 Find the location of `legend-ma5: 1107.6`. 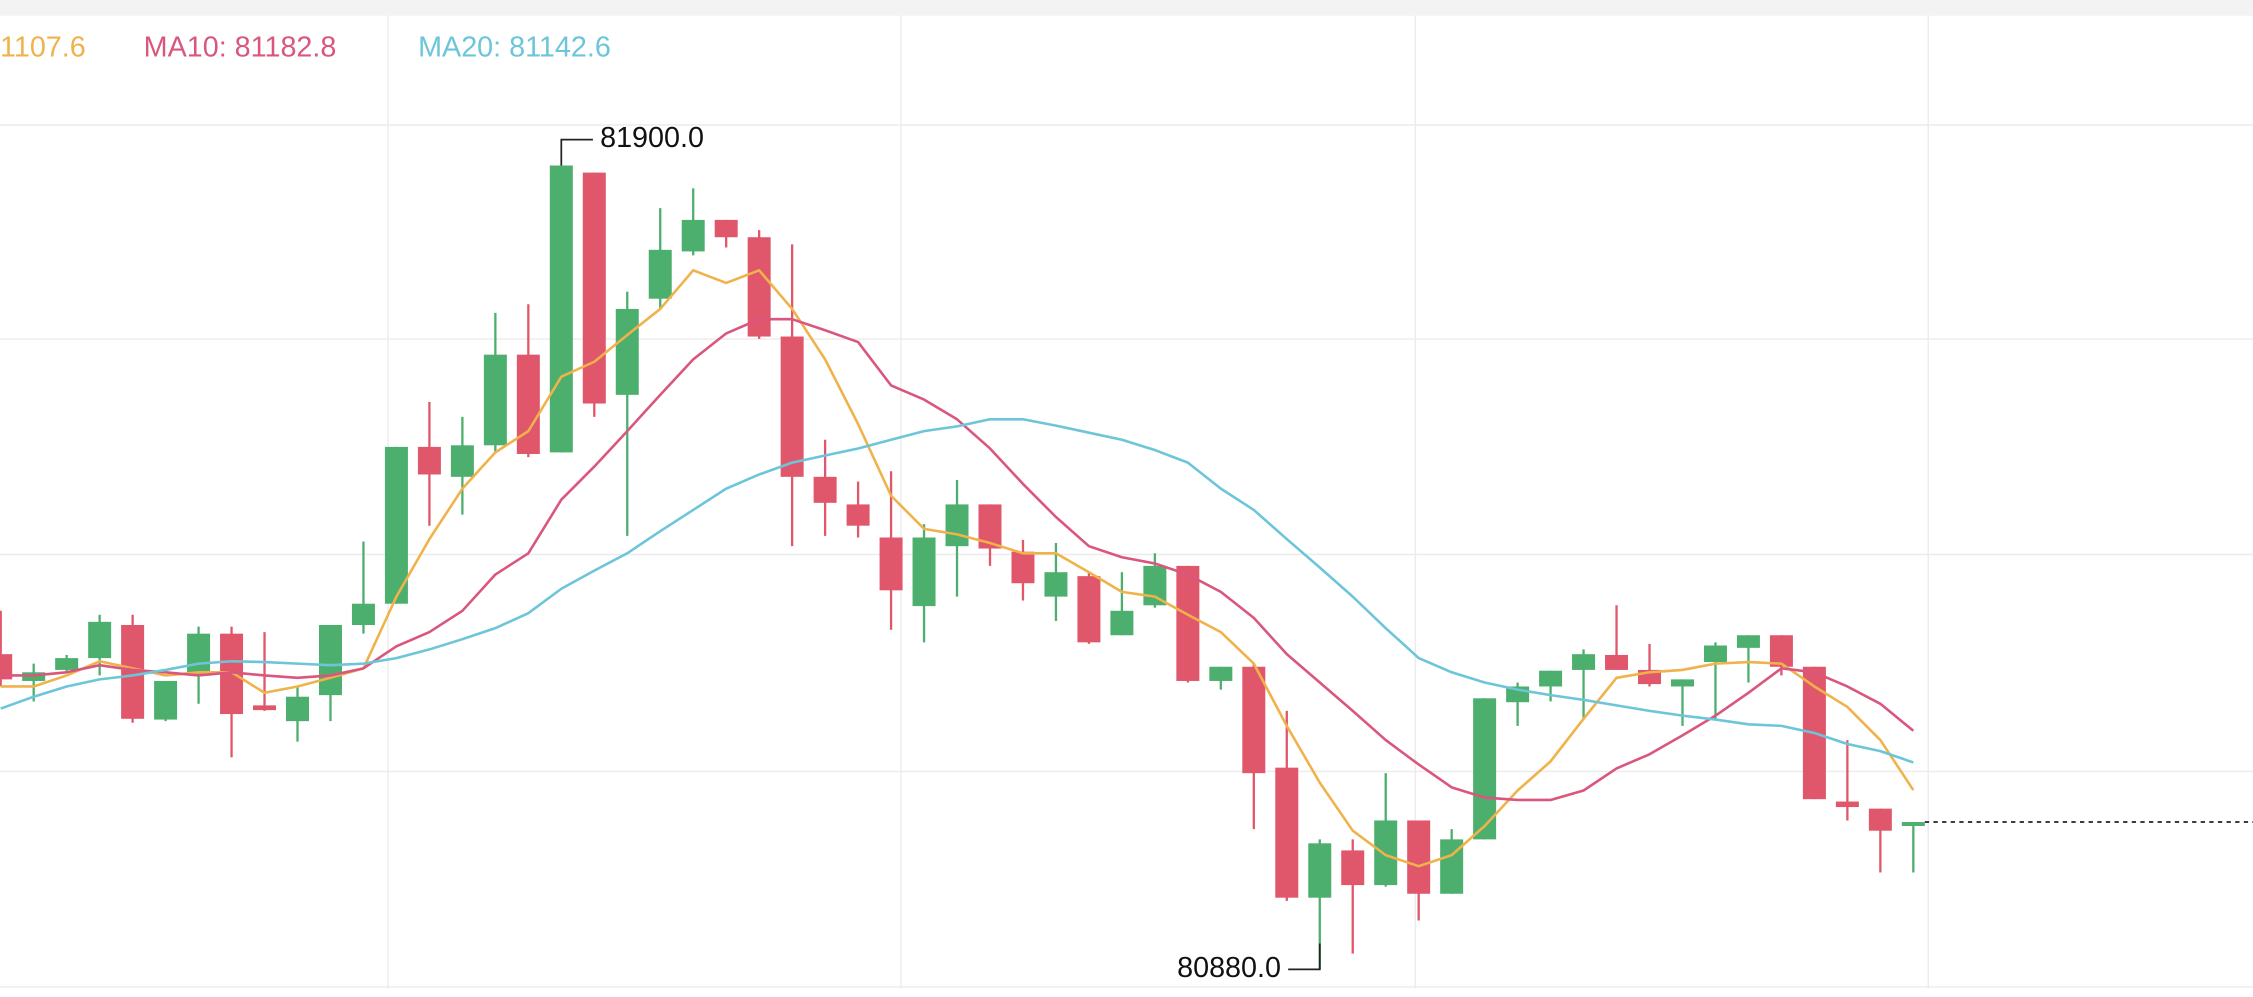

legend-ma5: 1107.6 is located at coordinates (43, 47).